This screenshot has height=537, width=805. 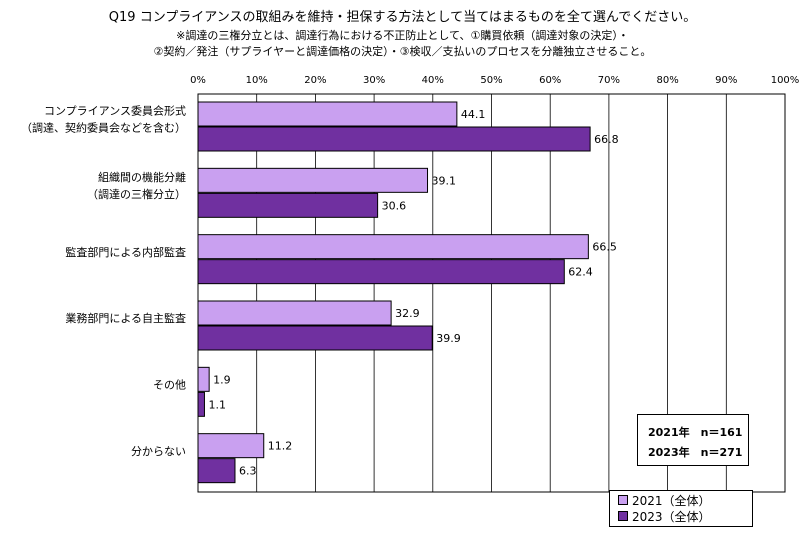 I want to click on data-label-0-1: 66.8, so click(x=606, y=139).